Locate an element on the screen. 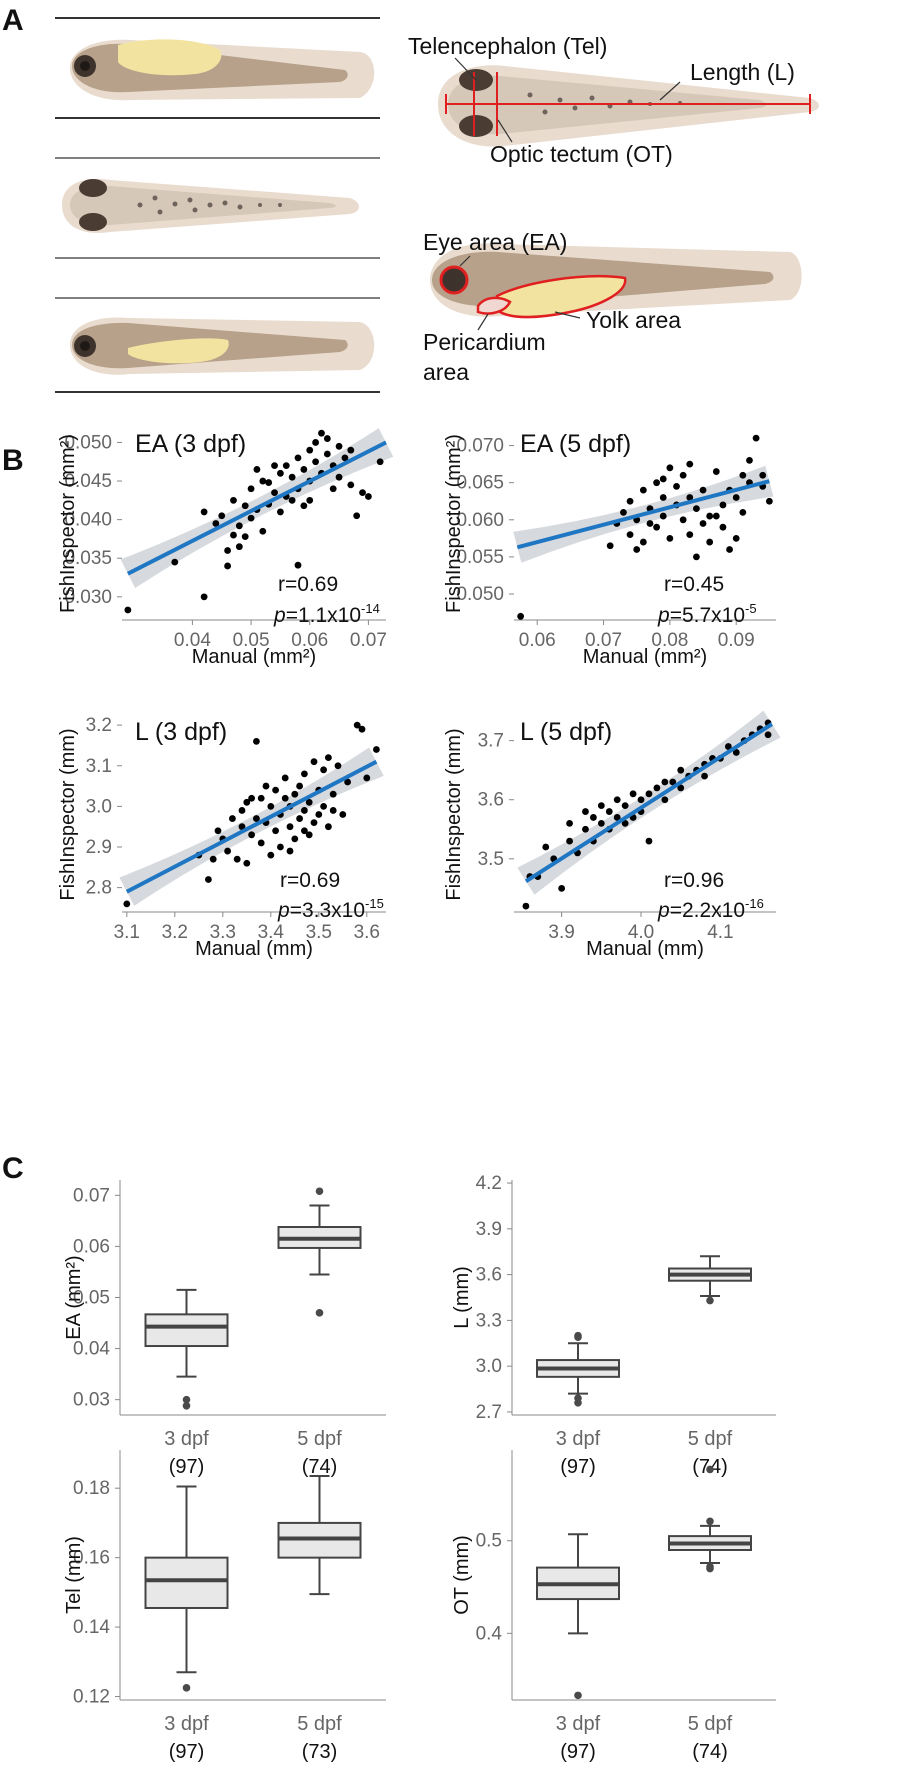 Image resolution: width=918 pixels, height=1768 pixels. p-value: =2.2x10 is located at coordinates (707, 910).